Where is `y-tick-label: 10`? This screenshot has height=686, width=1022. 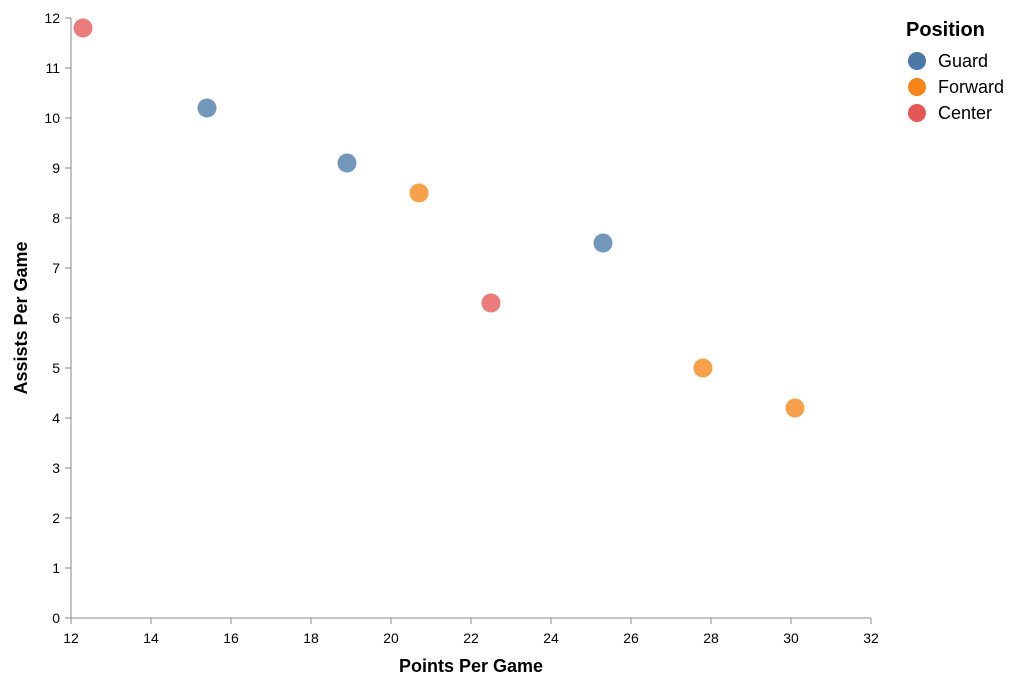 y-tick-label: 10 is located at coordinates (52, 118).